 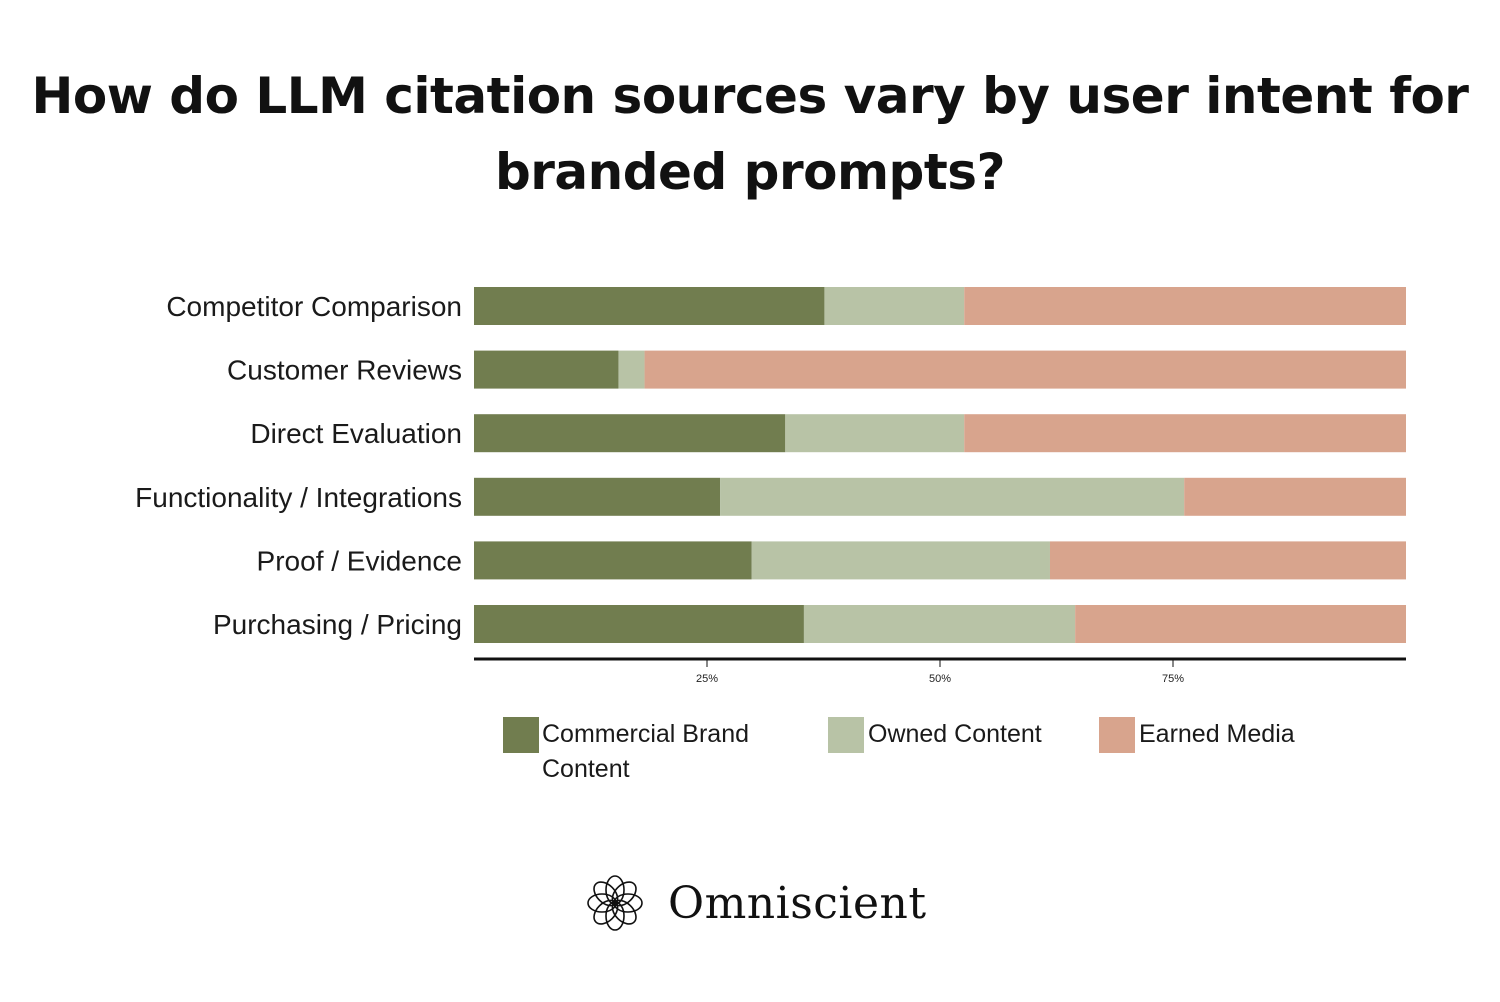 I want to click on brand-name: Omniscient, so click(x=797, y=903).